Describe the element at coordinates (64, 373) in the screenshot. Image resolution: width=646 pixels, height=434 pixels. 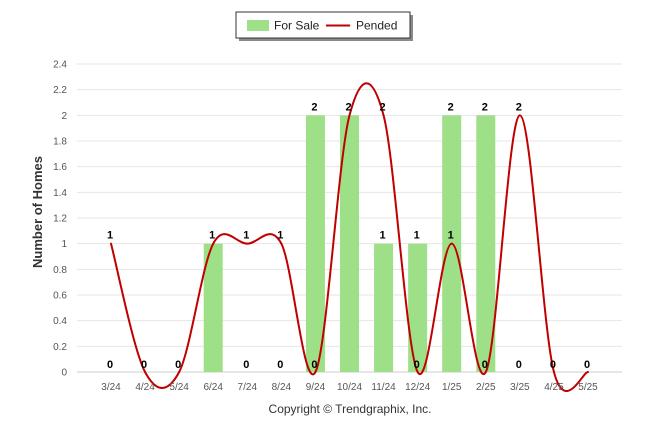
I see `y-tick-label: 0` at that location.